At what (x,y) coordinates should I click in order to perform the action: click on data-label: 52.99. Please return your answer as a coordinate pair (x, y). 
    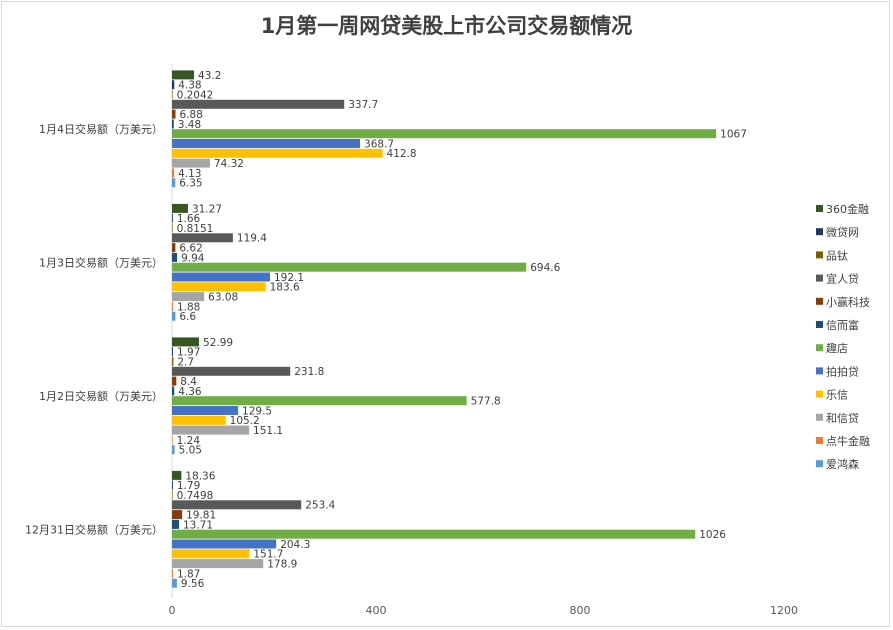
    Looking at the image, I should click on (218, 343).